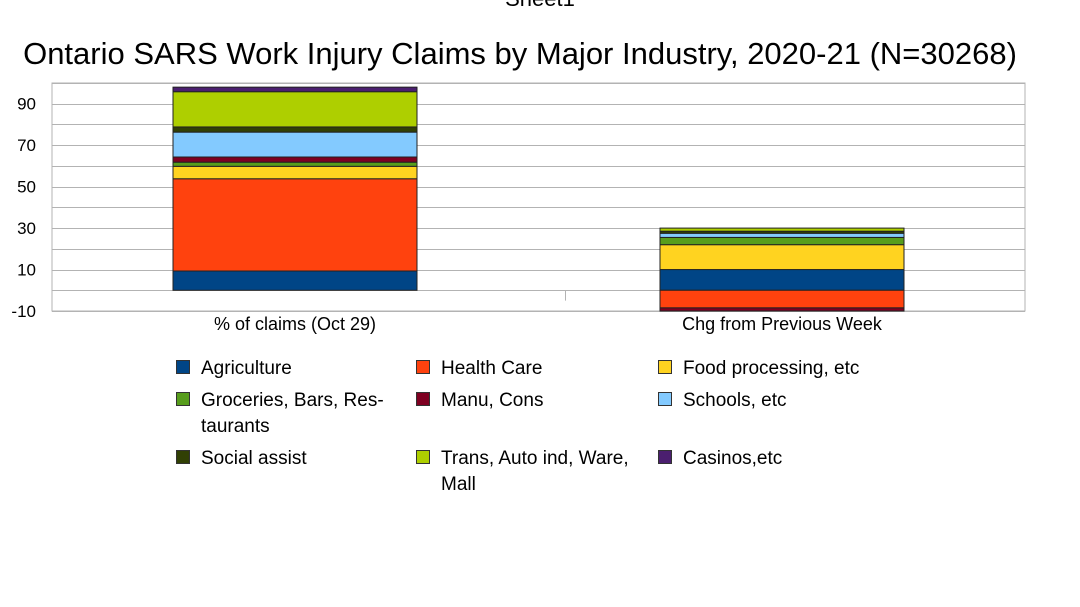 The width and height of the screenshot is (1080, 607). I want to click on legend-item: Health Care, so click(537, 369).